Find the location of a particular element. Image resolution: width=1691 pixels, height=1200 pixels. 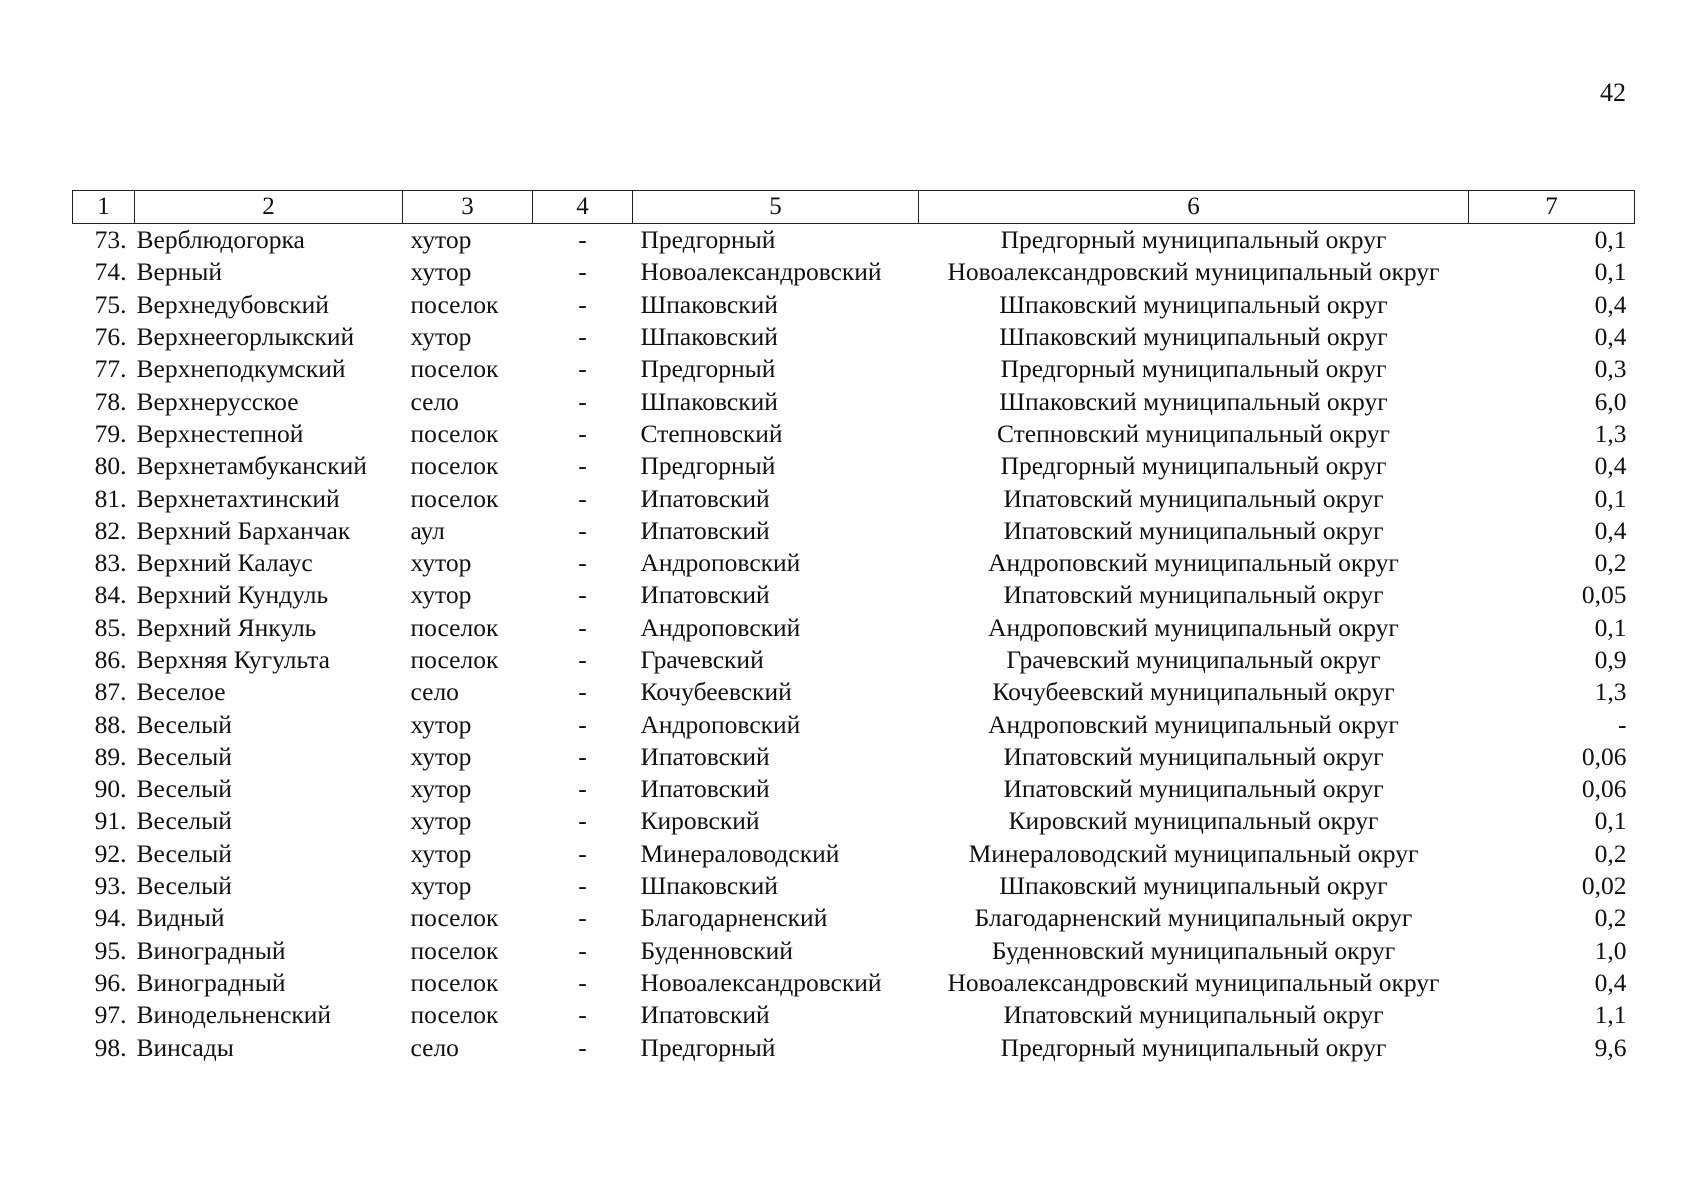

settlement-name: Веселое is located at coordinates (181, 692).